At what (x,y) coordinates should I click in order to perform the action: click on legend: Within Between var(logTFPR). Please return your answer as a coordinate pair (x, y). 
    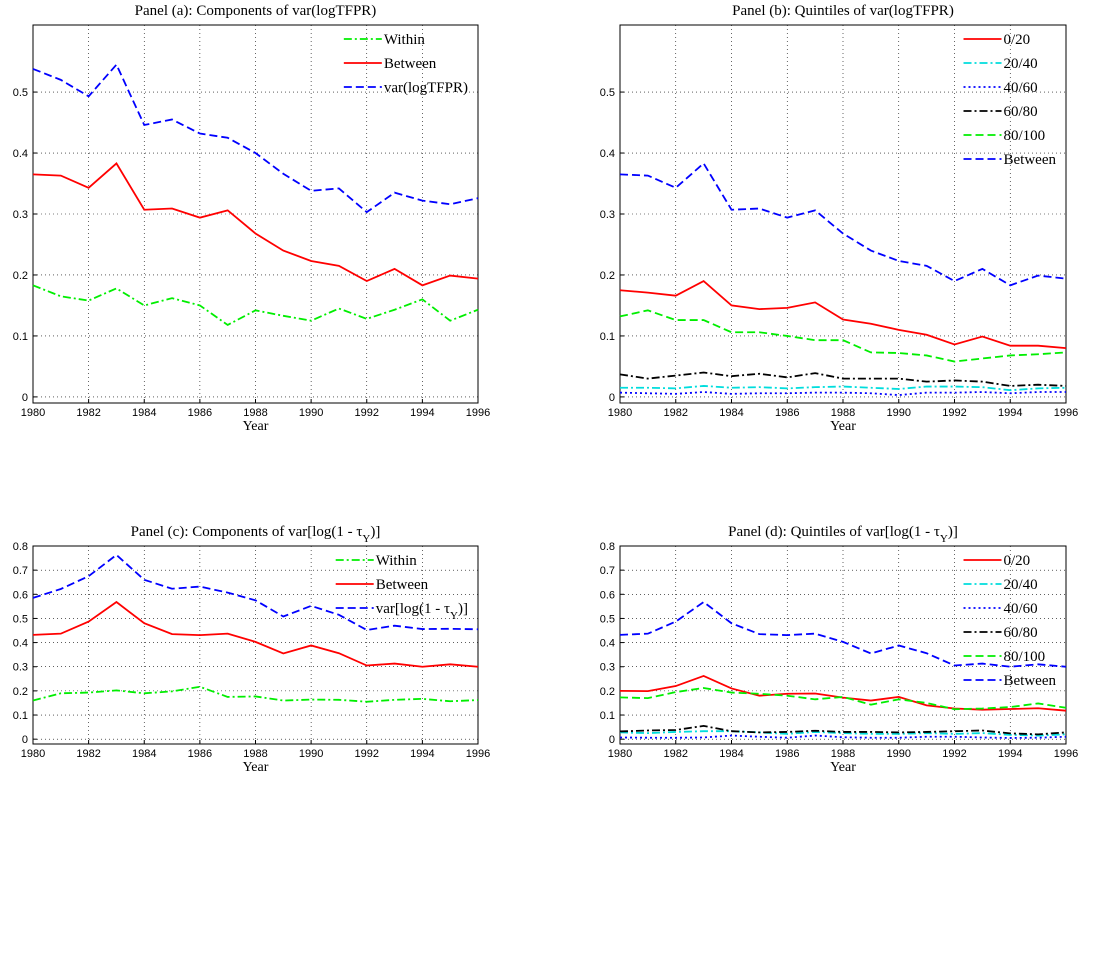
    Looking at the image, I should click on (405, 64).